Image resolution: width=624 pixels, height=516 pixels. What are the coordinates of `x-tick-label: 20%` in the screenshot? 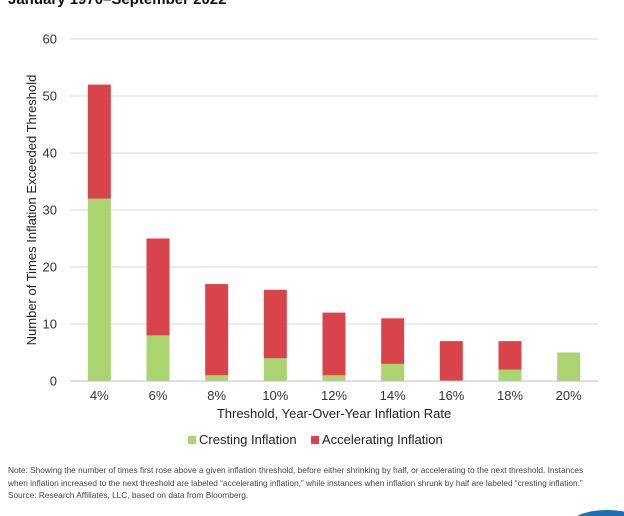 It's located at (569, 395).